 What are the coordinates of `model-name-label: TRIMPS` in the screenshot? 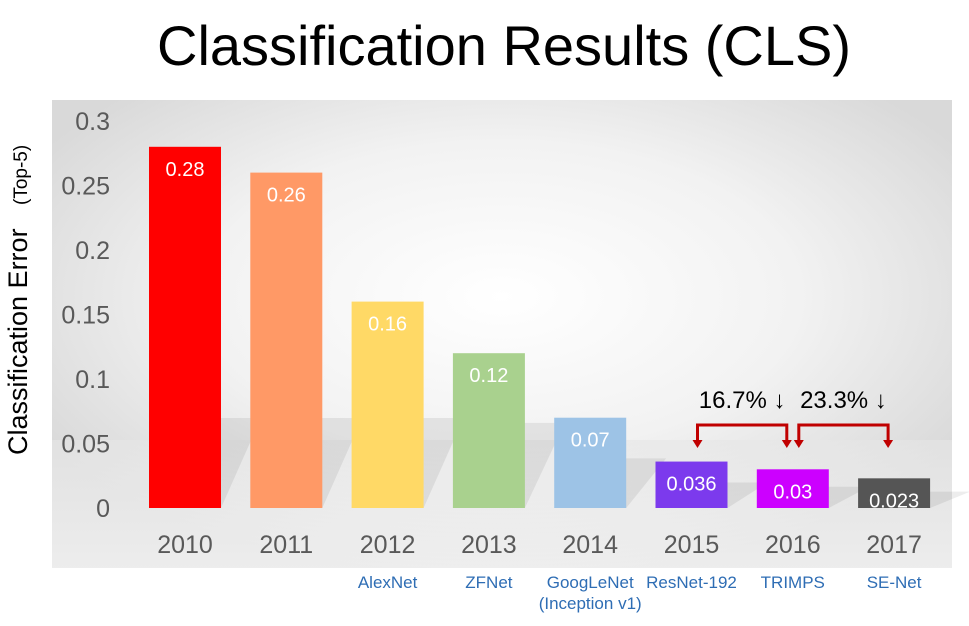 It's located at (793, 582).